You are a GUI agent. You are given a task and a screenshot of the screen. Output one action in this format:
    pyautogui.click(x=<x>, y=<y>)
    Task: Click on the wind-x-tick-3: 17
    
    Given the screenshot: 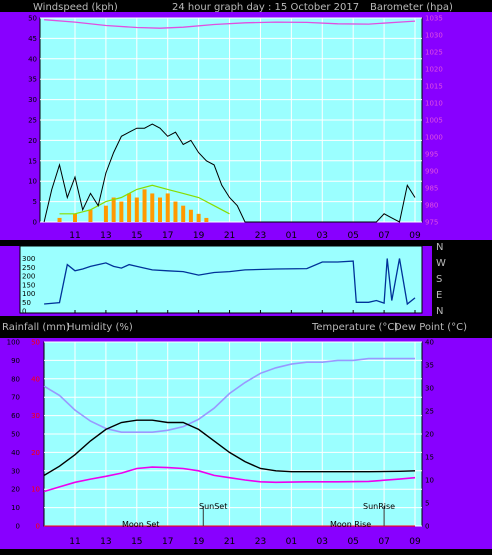 What is the action you would take?
    pyautogui.click(x=167, y=236)
    